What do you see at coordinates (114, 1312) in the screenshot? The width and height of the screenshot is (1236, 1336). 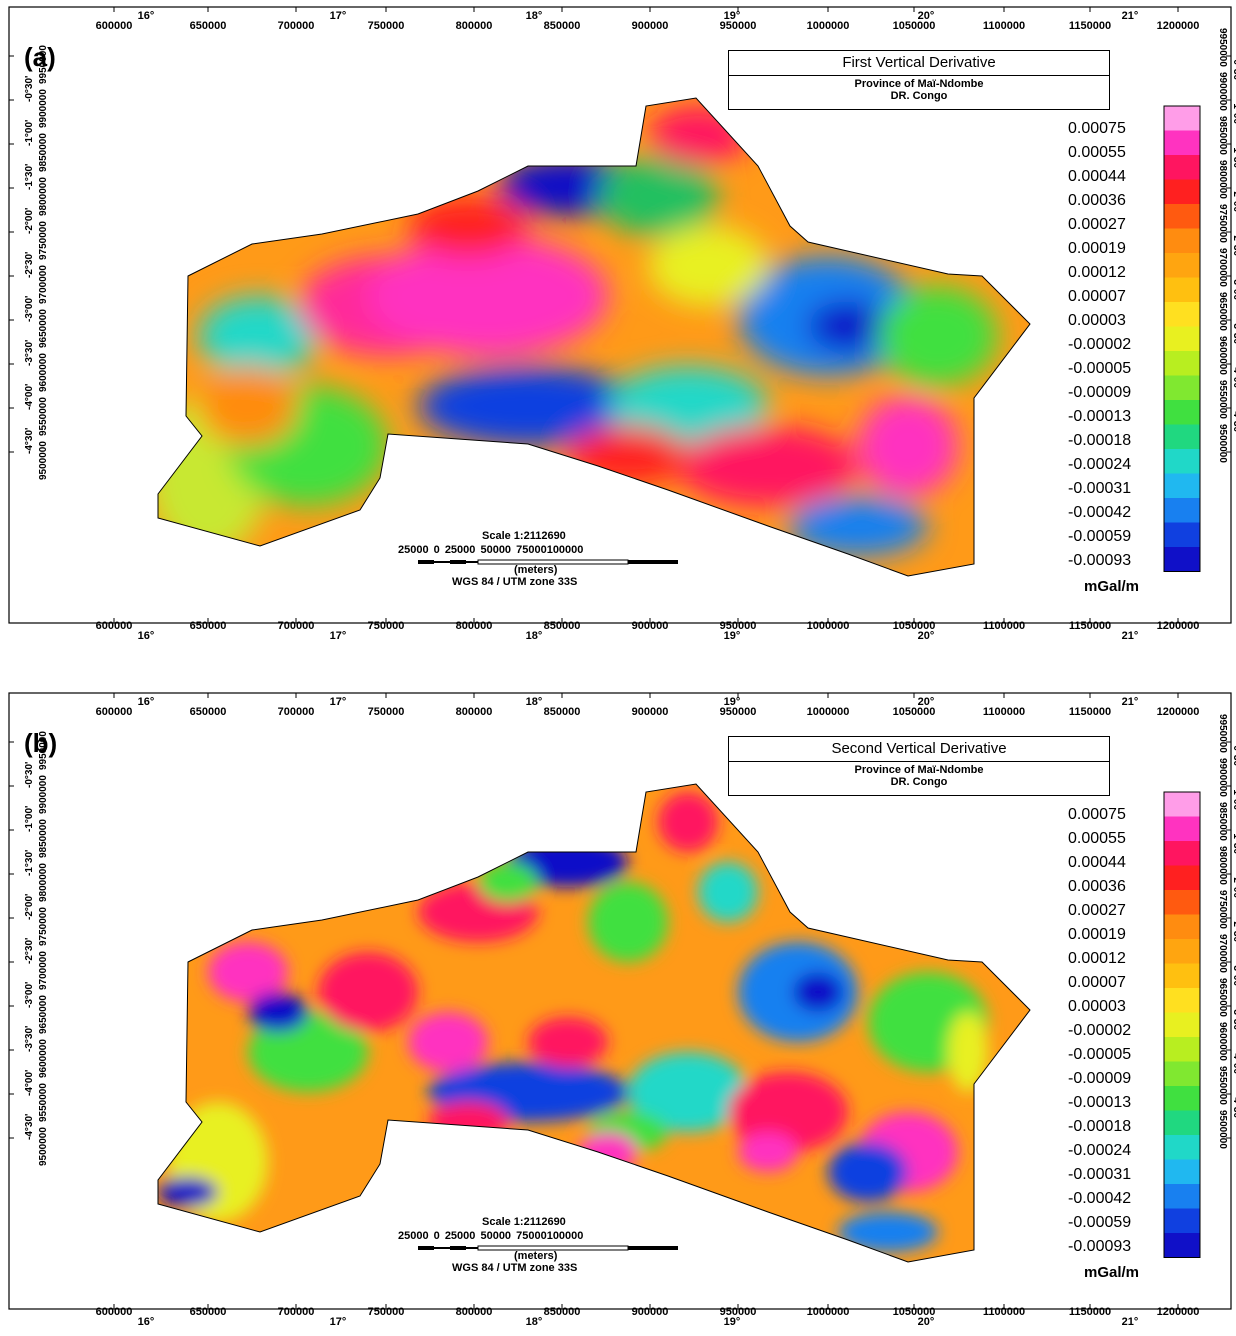 I see `x-tick-label-bottom: 600000` at bounding box center [114, 1312].